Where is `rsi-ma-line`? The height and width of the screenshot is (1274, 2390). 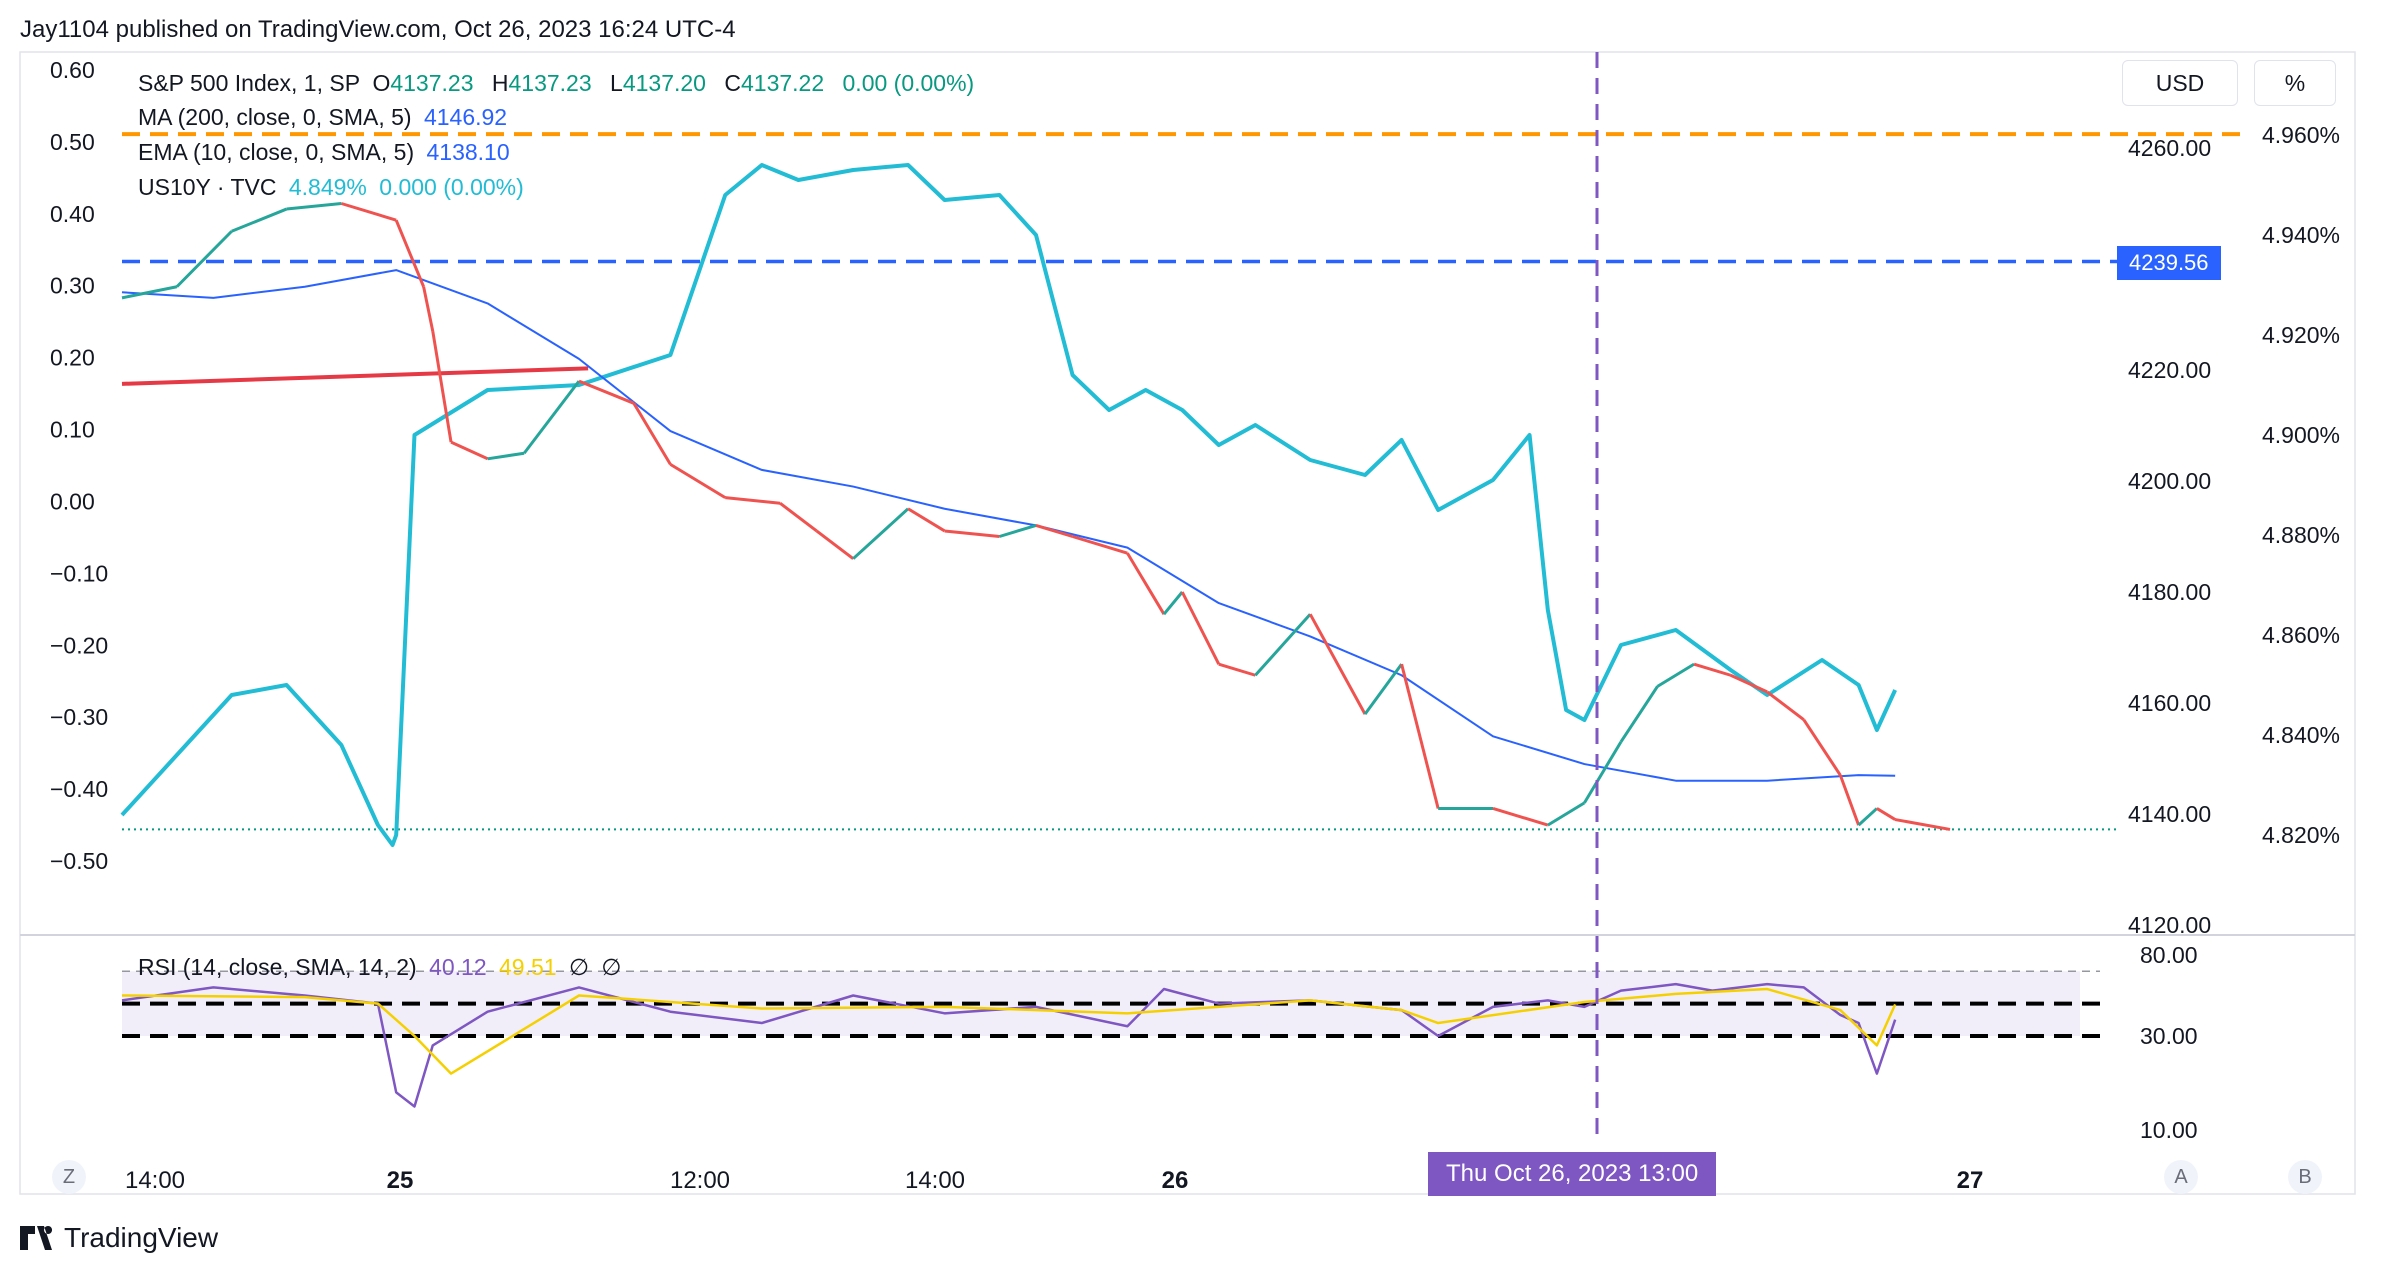
rsi-ma-line is located at coordinates (1009, 1031).